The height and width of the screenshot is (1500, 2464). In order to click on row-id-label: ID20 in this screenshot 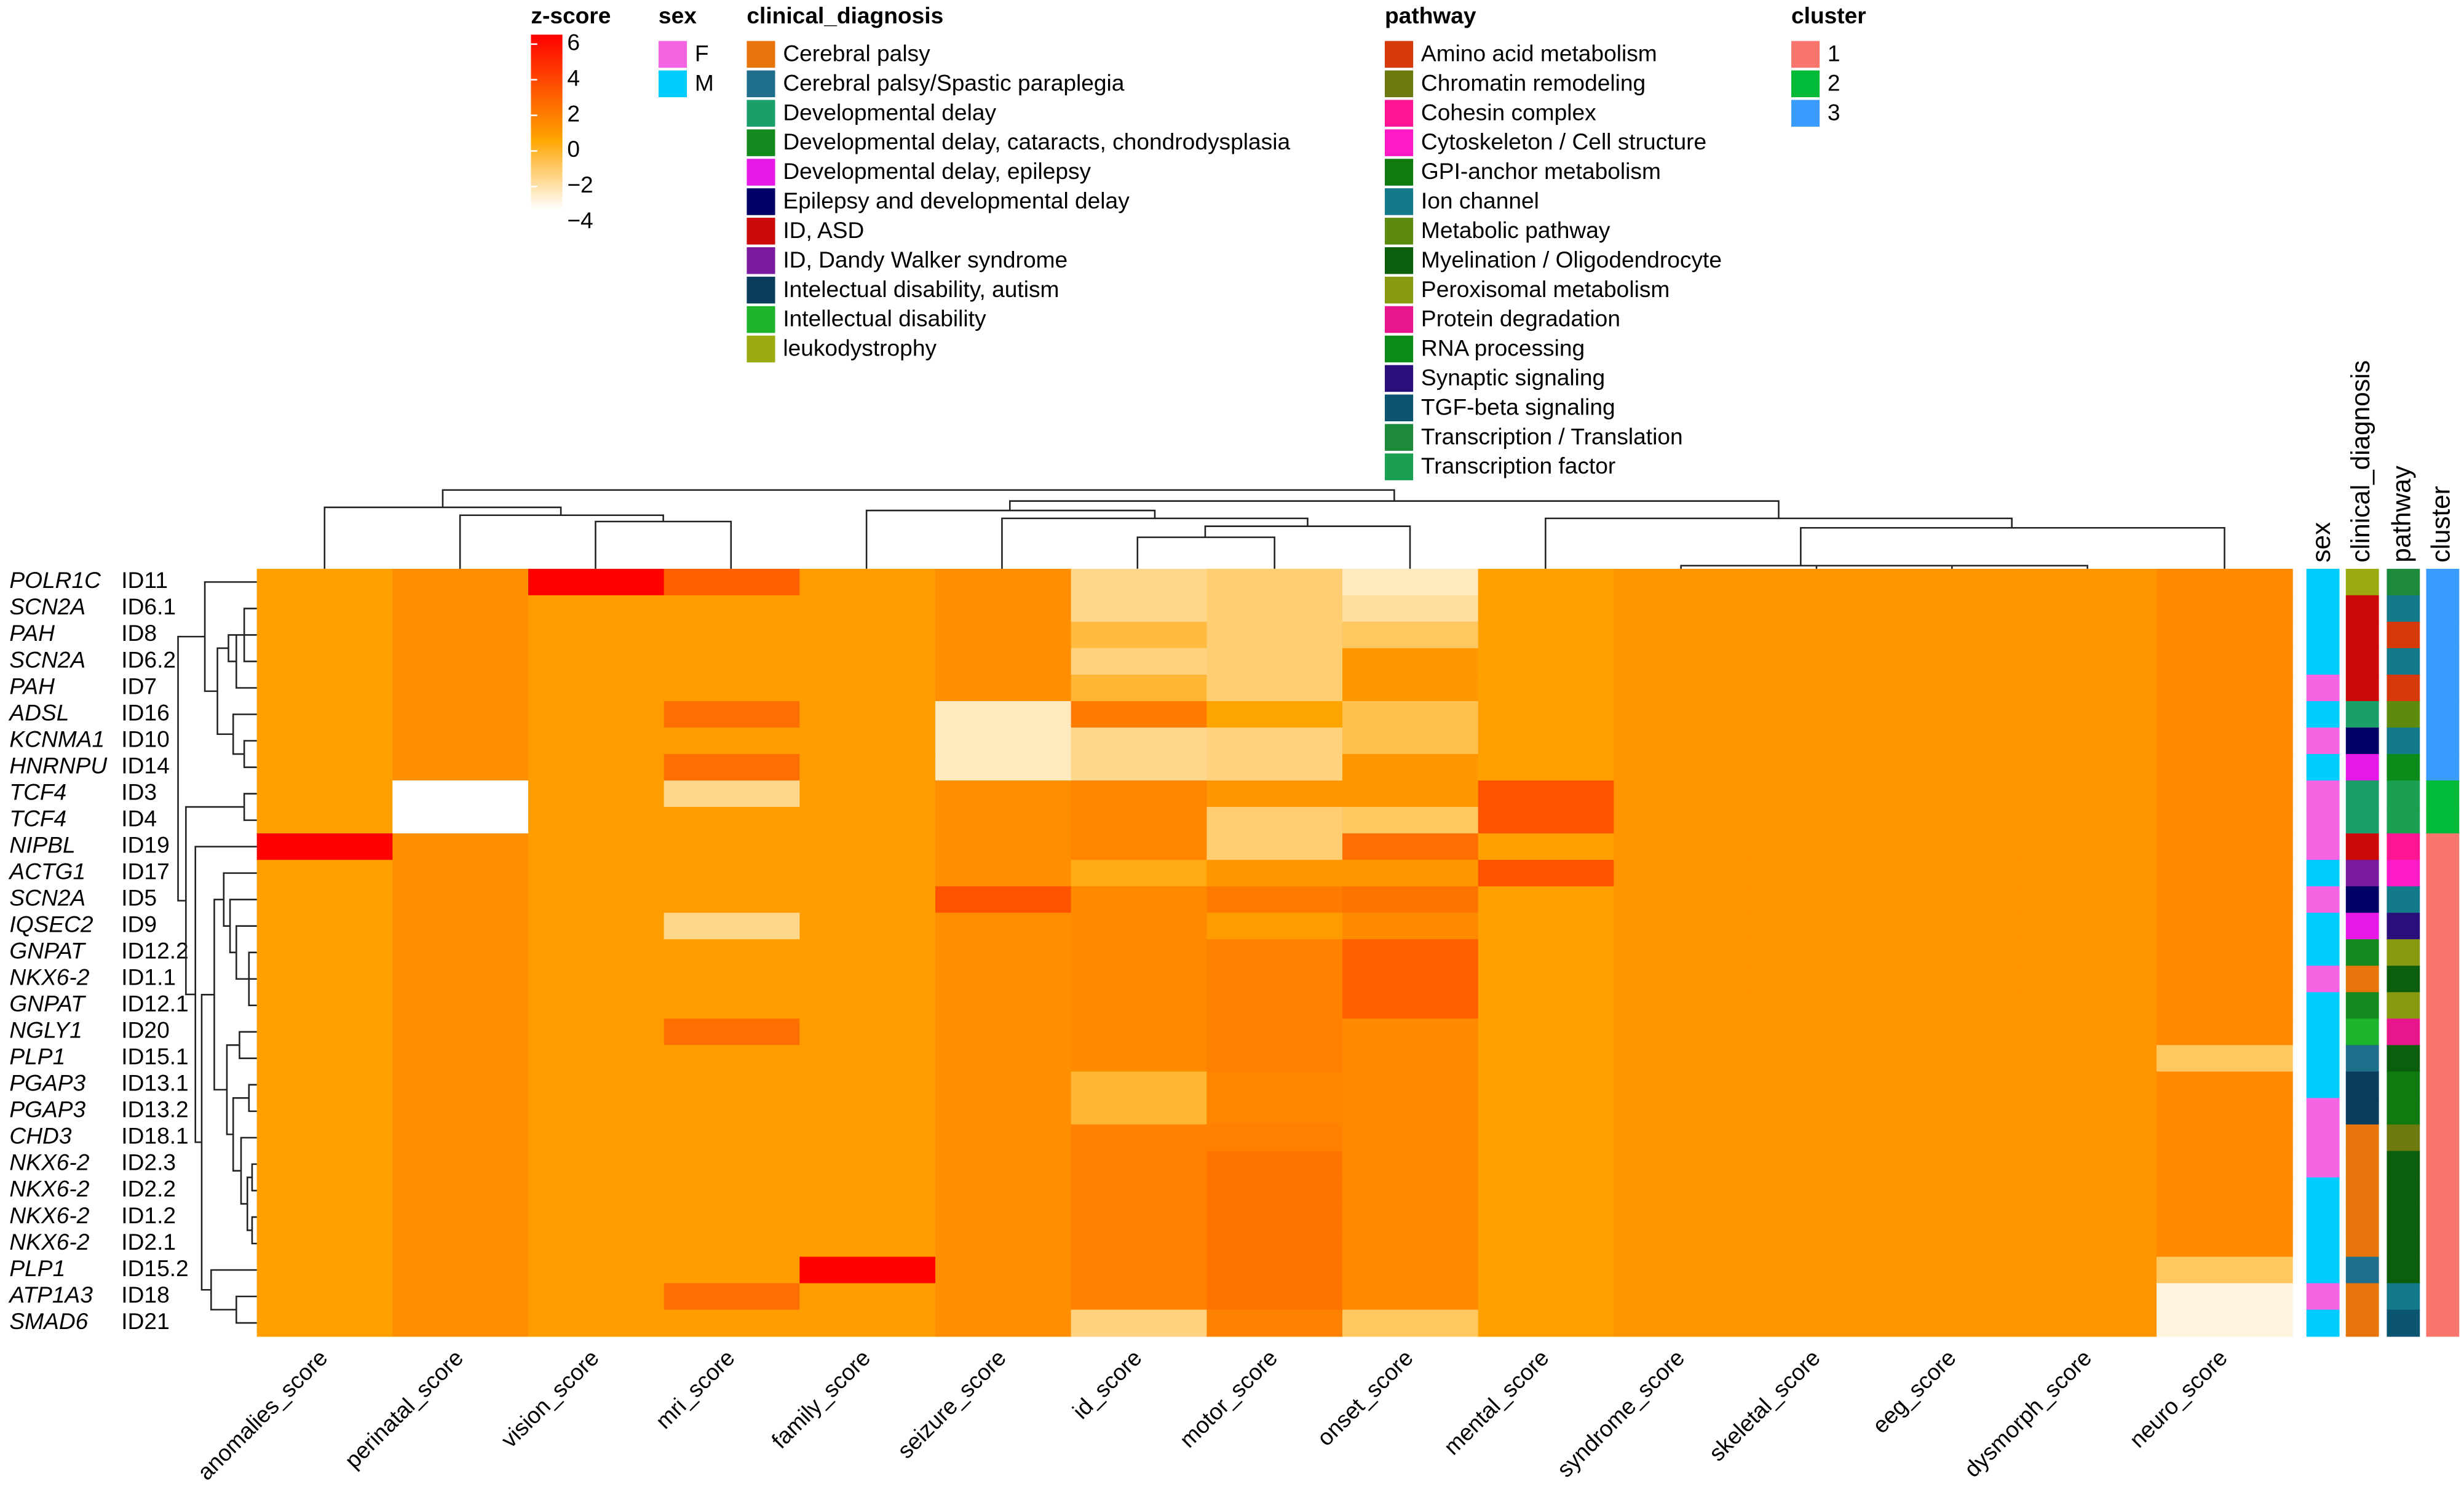, I will do `click(145, 1030)`.